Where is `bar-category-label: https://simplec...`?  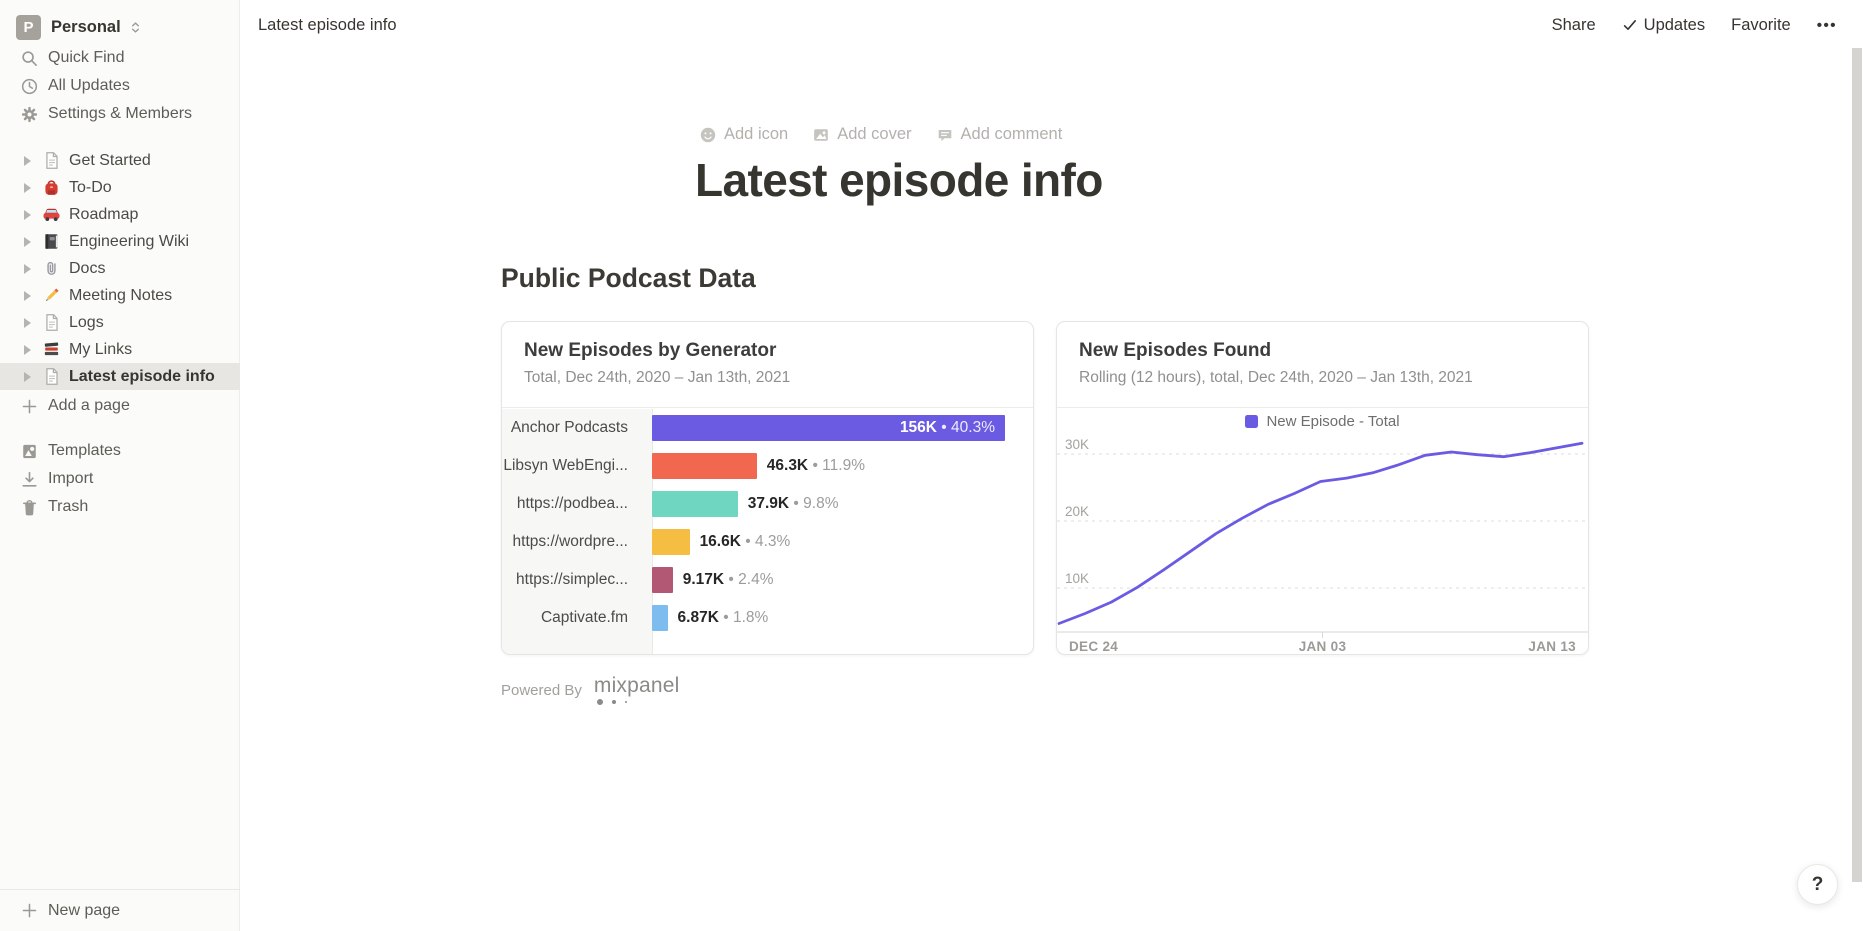 bar-category-label: https://simplec... is located at coordinates (572, 579).